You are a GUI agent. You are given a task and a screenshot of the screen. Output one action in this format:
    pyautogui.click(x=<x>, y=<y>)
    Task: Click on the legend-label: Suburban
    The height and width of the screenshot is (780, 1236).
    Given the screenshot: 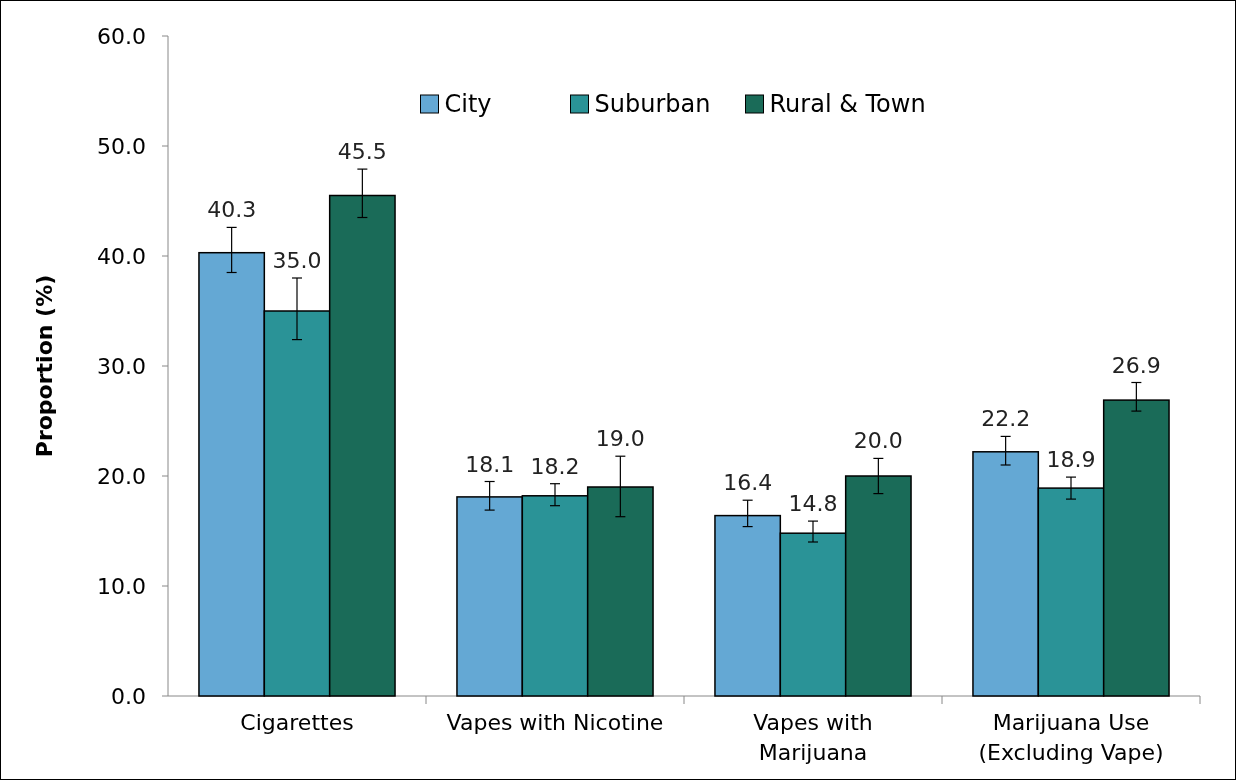 What is the action you would take?
    pyautogui.click(x=652, y=104)
    